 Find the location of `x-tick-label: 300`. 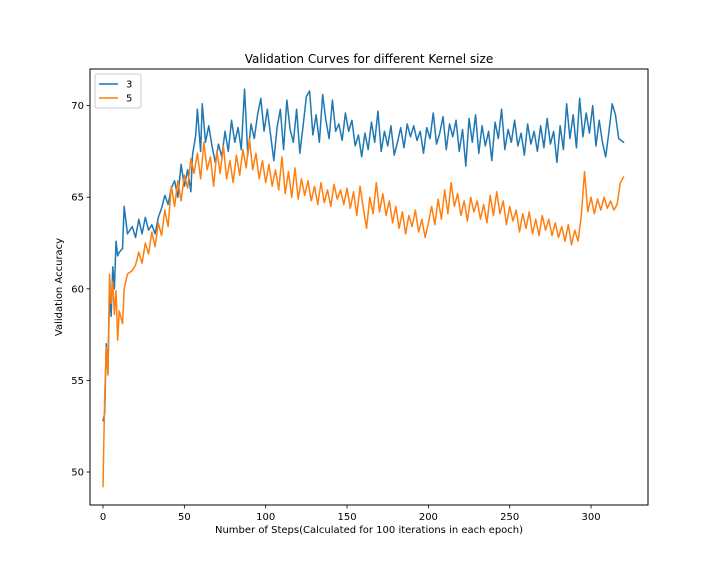

x-tick-label: 300 is located at coordinates (591, 517).